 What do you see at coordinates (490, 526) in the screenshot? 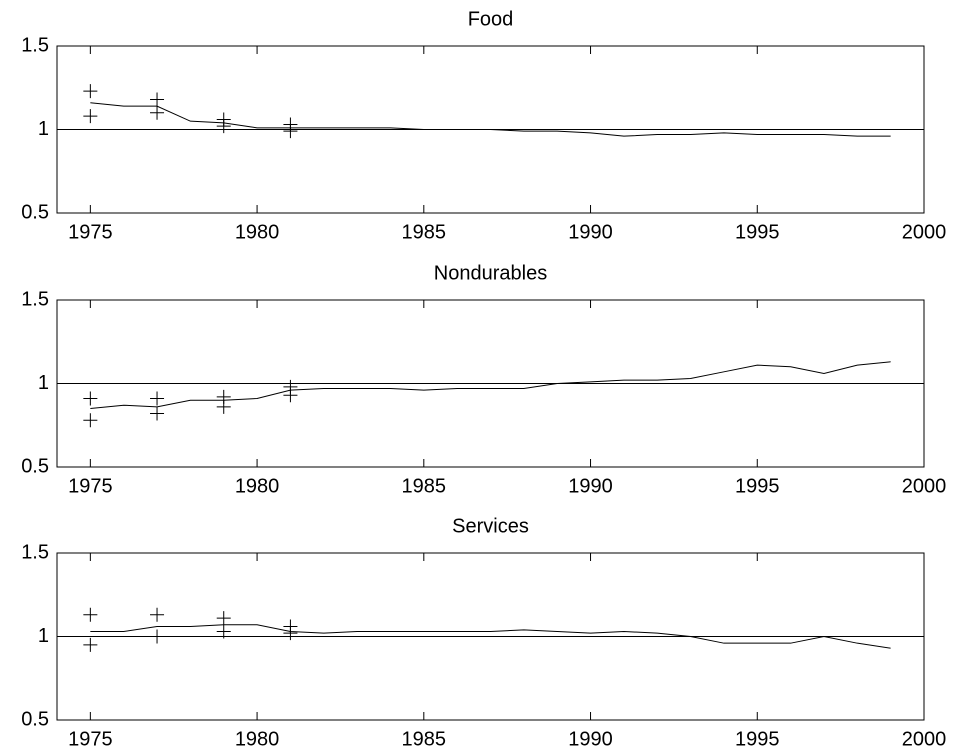
I see `subplot-title: Services` at bounding box center [490, 526].